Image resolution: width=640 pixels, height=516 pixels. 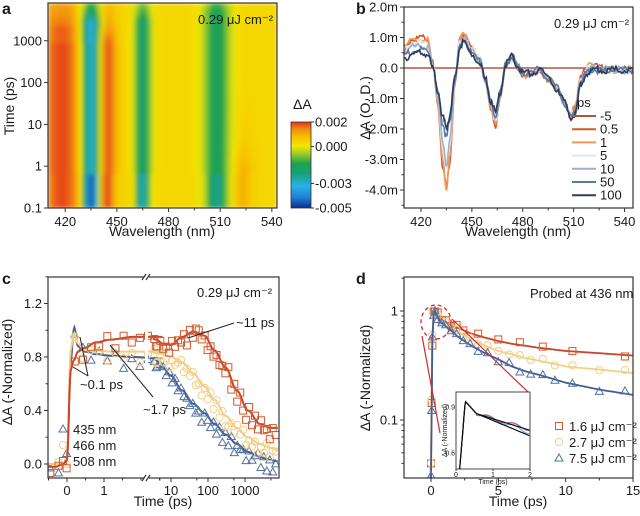 What do you see at coordinates (609, 129) in the screenshot?
I see `legend-label: 0.5` at bounding box center [609, 129].